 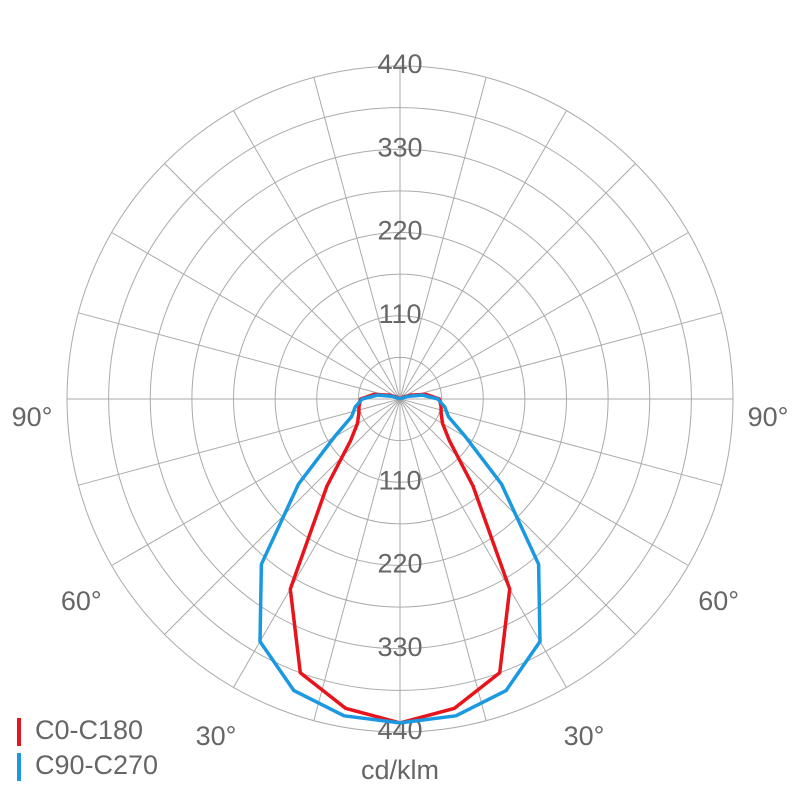 What do you see at coordinates (89, 730) in the screenshot?
I see `legend-label: C0-C180` at bounding box center [89, 730].